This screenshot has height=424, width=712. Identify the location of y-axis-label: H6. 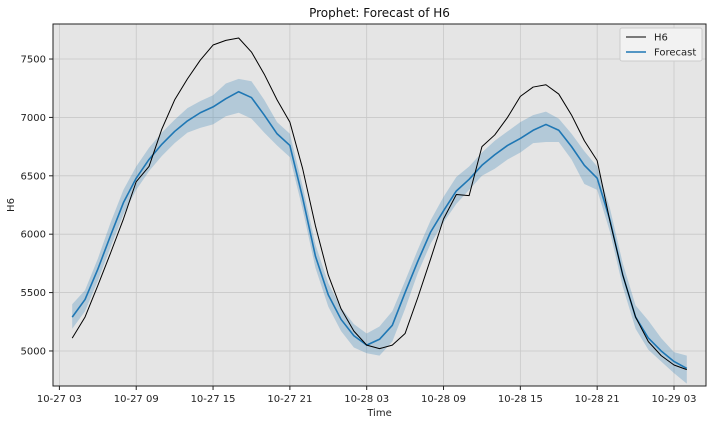
(11, 205).